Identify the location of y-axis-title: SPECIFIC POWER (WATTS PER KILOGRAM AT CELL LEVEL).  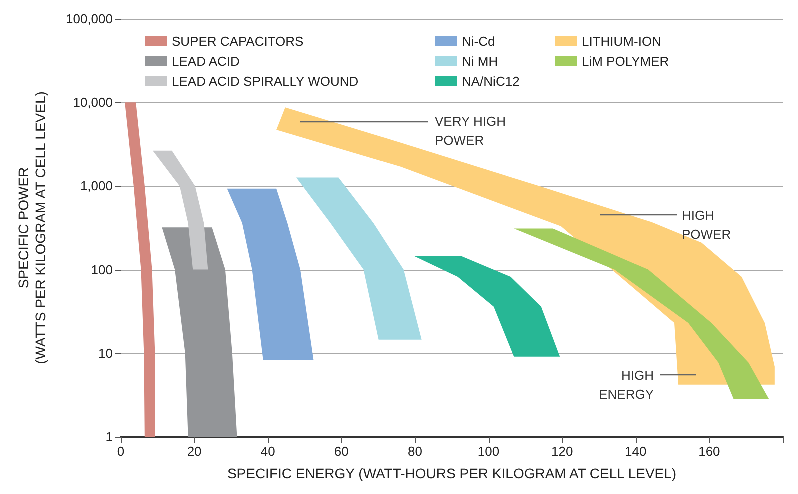
(32, 228).